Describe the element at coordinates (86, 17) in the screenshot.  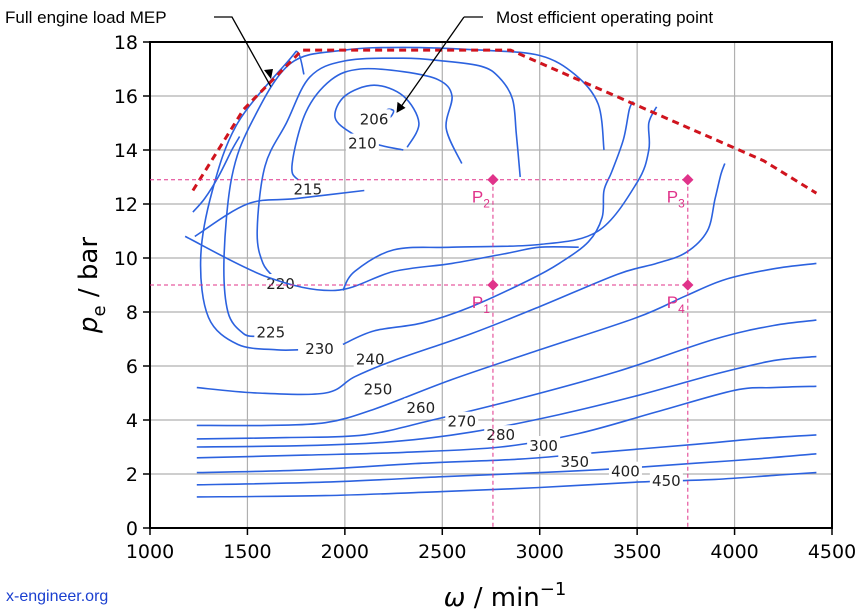
I see `annotation-full-load-text: Full engine load MEP` at that location.